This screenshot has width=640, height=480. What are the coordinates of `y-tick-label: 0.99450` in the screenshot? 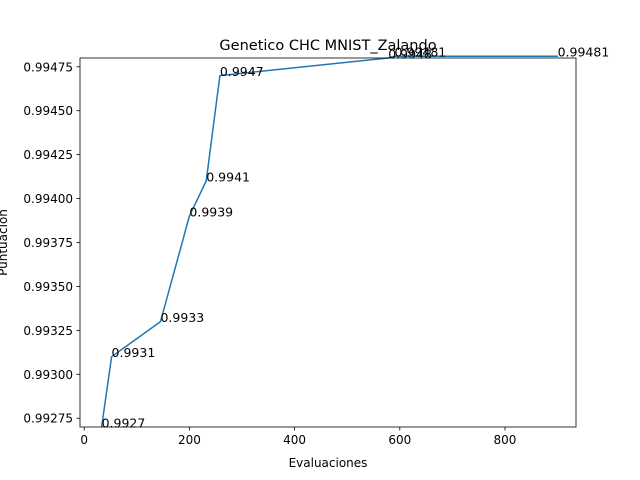 It's located at (48, 111).